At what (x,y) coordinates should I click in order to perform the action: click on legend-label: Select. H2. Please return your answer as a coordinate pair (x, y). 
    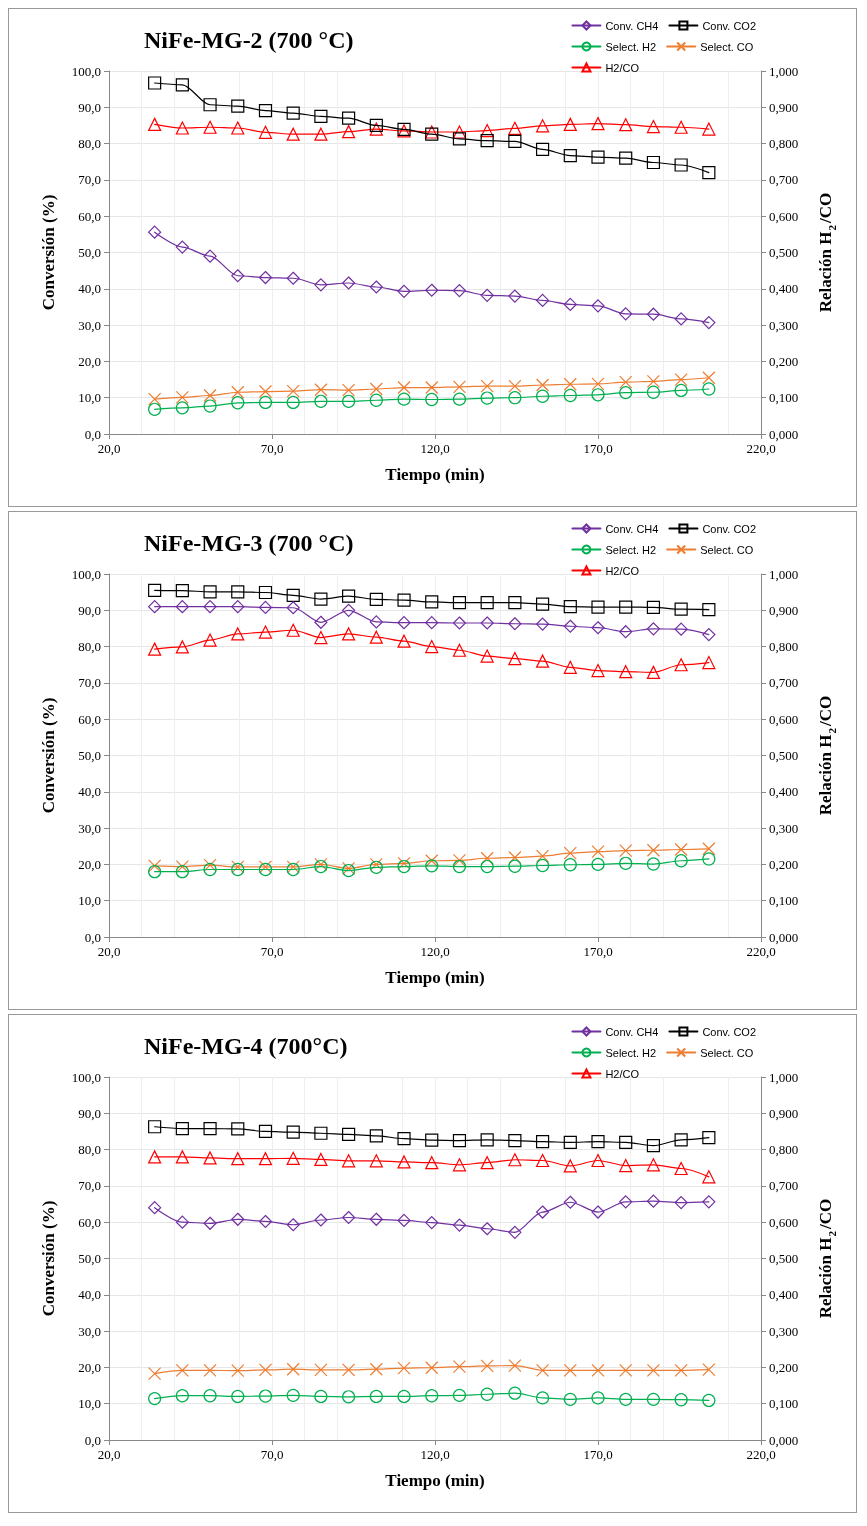
    Looking at the image, I should click on (631, 1052).